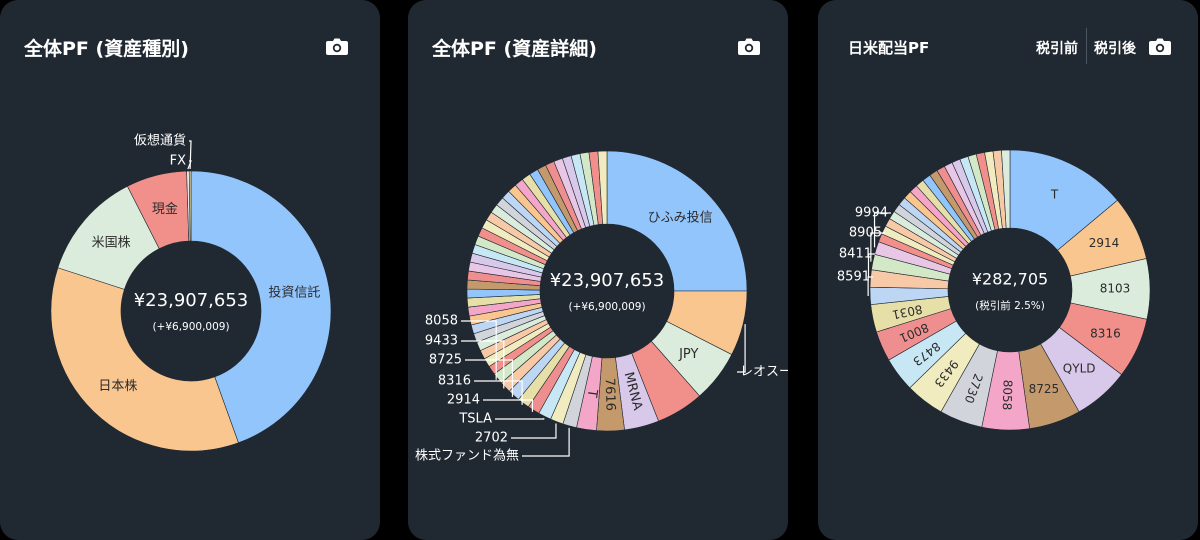 The image size is (1200, 540). Describe the element at coordinates (865, 233) in the screenshot. I see `slice-label-outside: 8905` at that location.